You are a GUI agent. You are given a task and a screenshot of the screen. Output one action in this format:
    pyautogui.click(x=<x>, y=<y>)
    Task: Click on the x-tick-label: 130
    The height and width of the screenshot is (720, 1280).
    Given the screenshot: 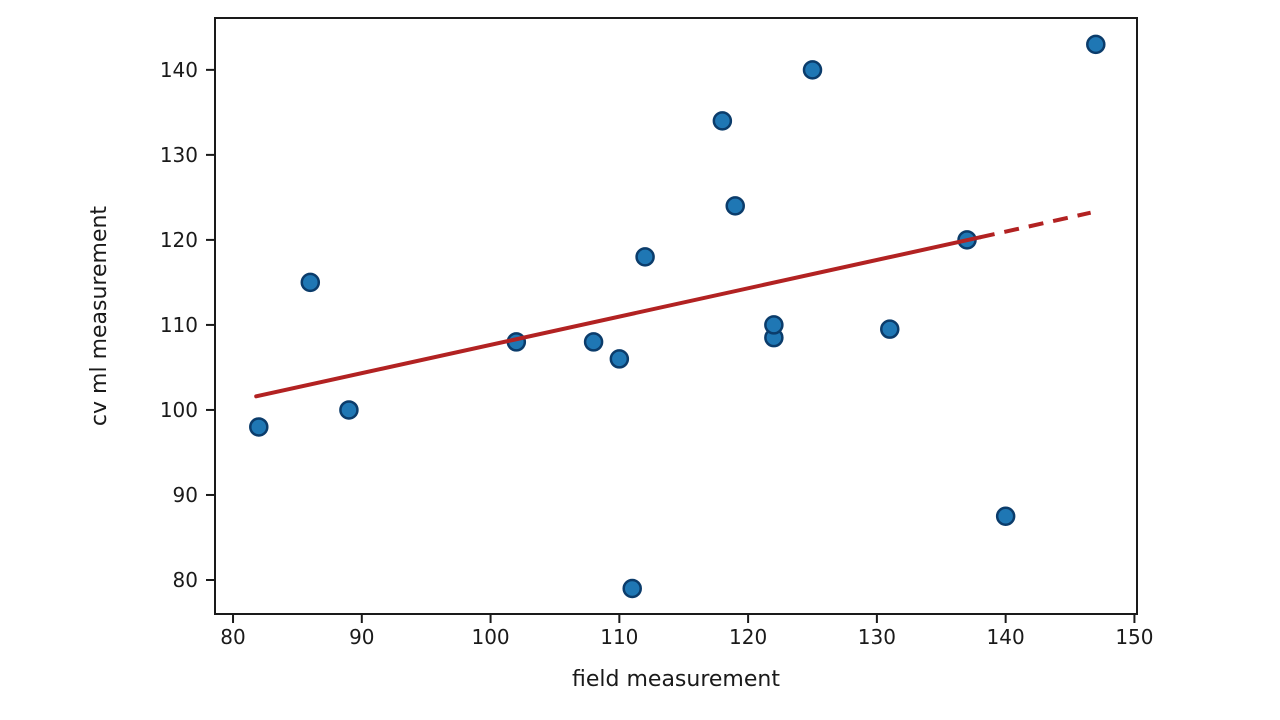 What is the action you would take?
    pyautogui.click(x=876, y=637)
    